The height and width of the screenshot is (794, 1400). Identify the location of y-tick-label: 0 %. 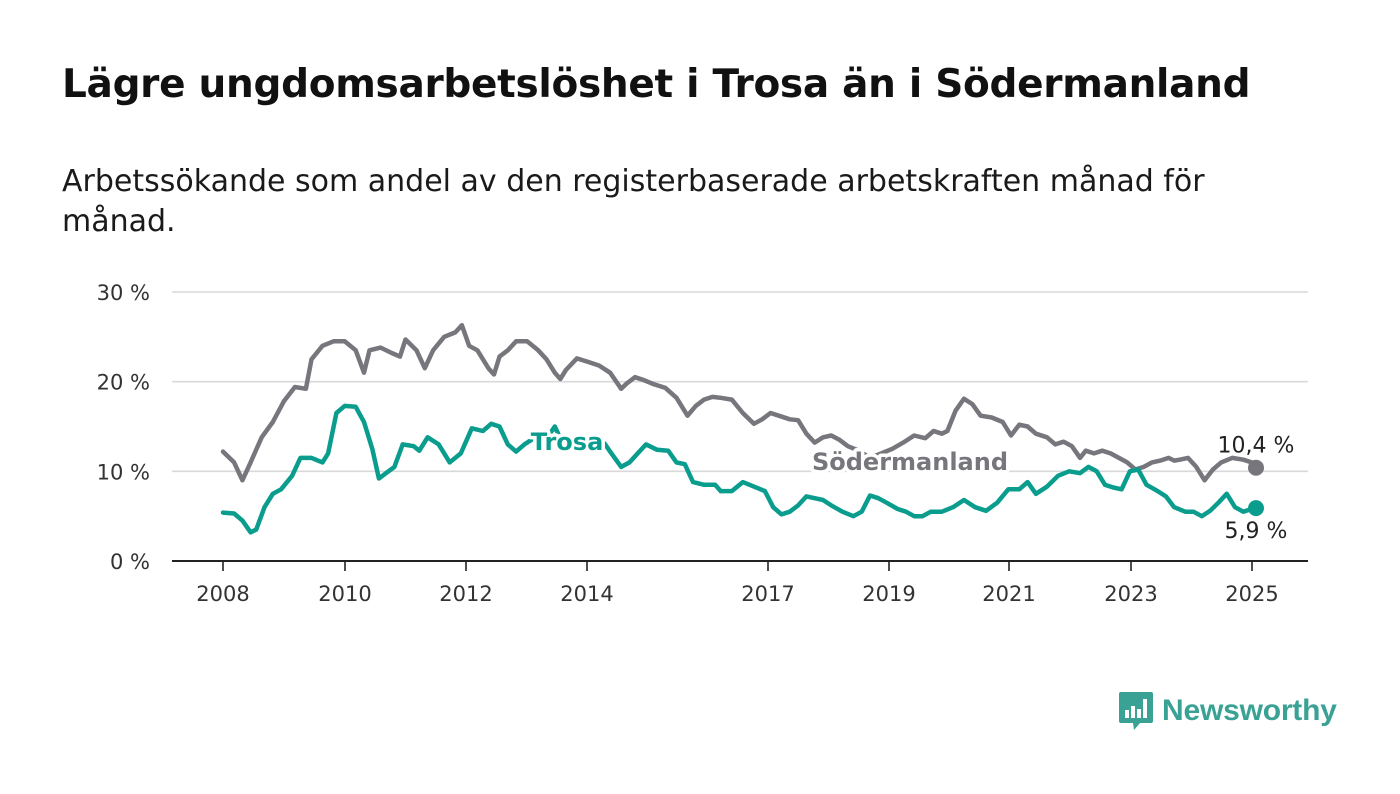
(130, 562).